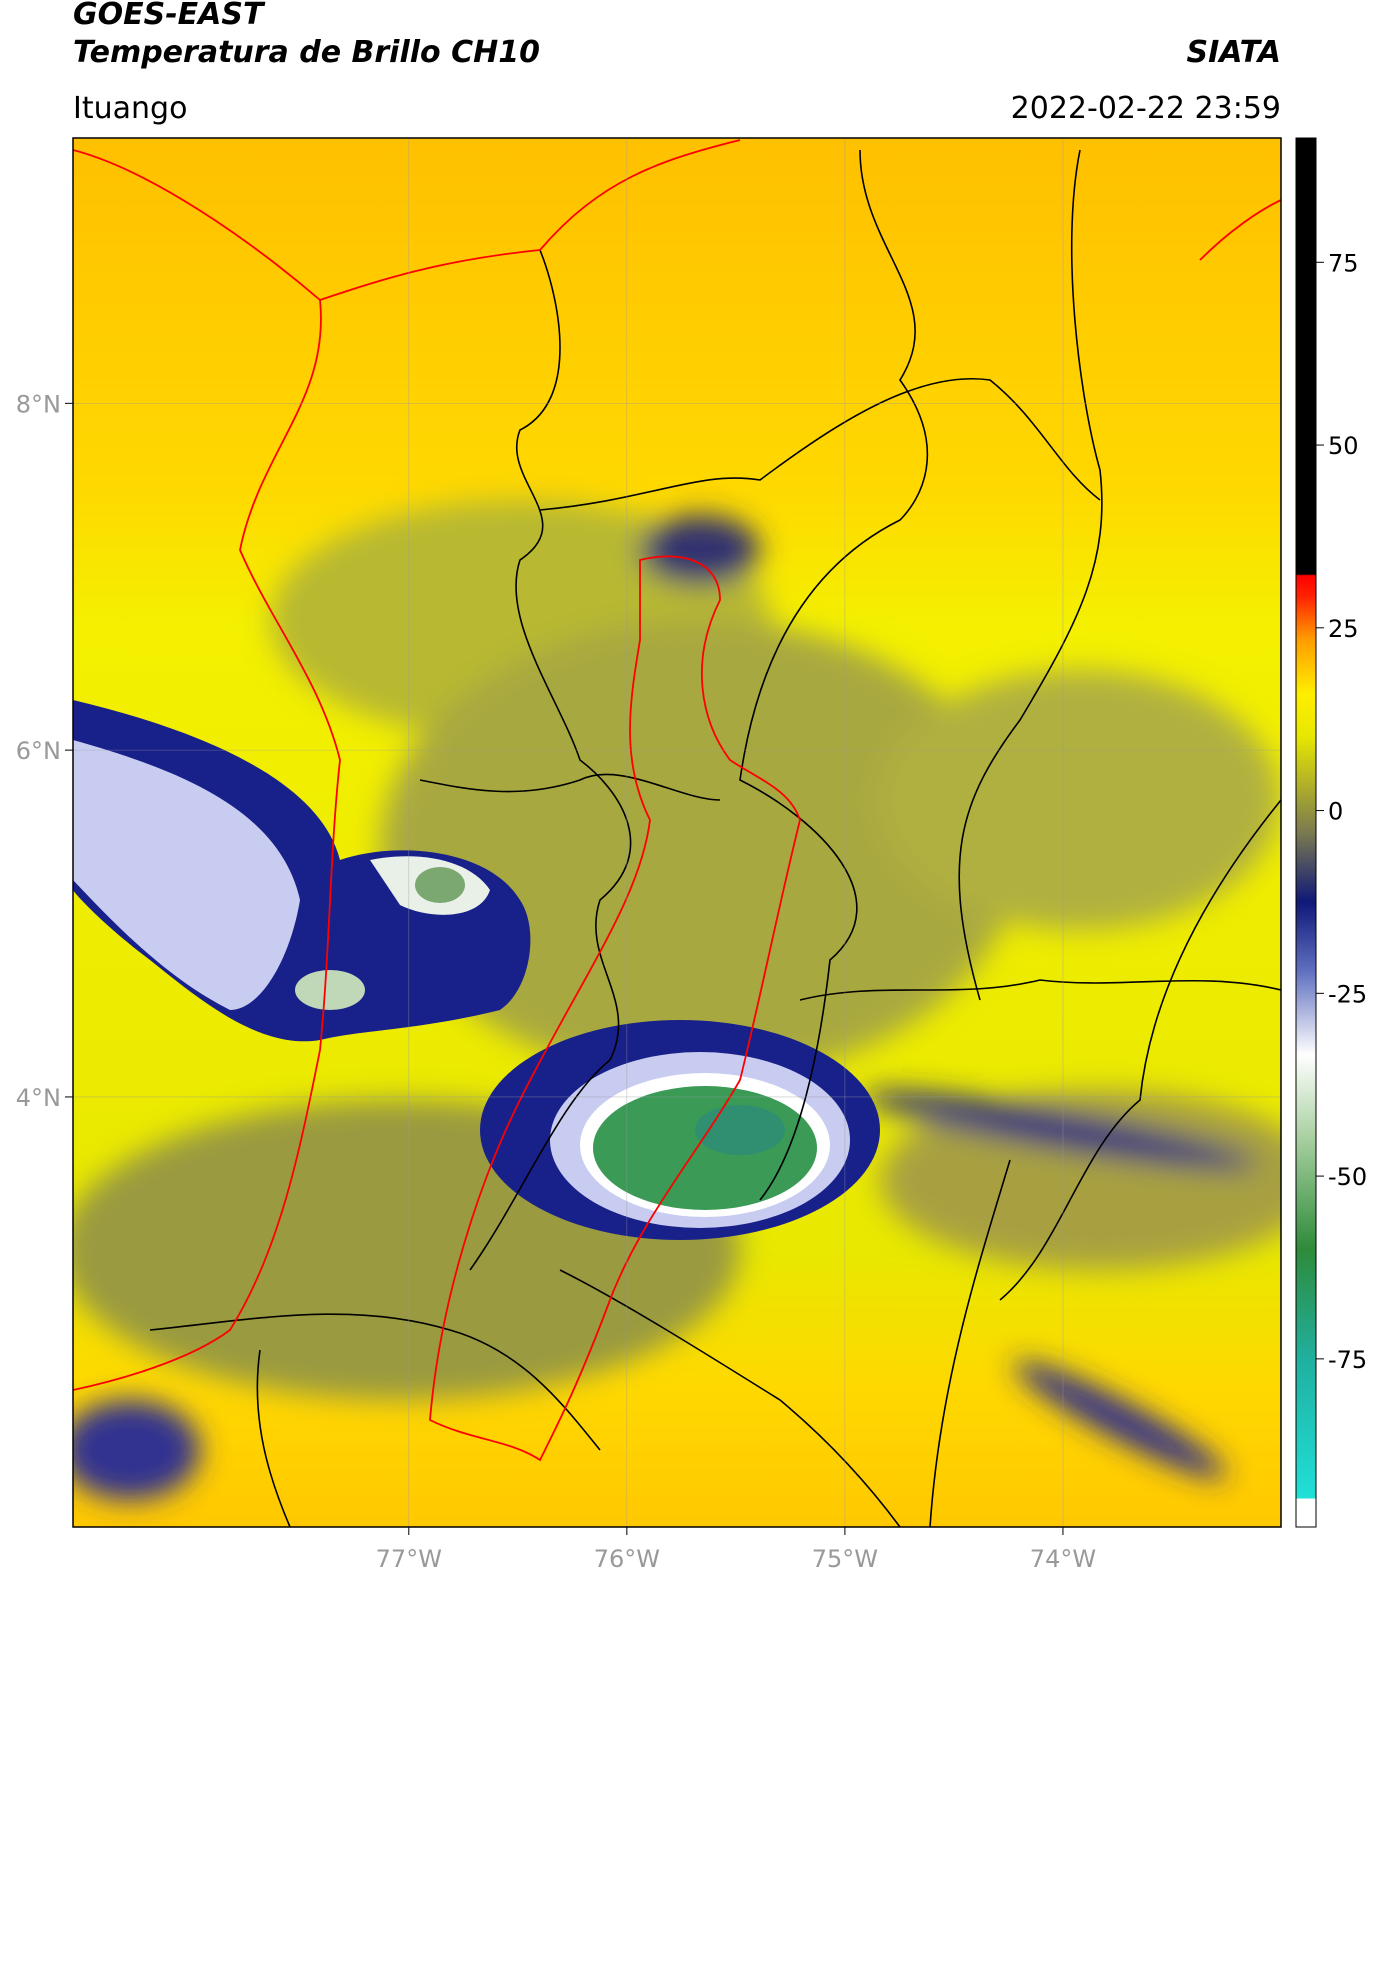 Image resolution: width=1384 pixels, height=1981 pixels. I want to click on colorbar-tick-label: -50, so click(1347, 1177).